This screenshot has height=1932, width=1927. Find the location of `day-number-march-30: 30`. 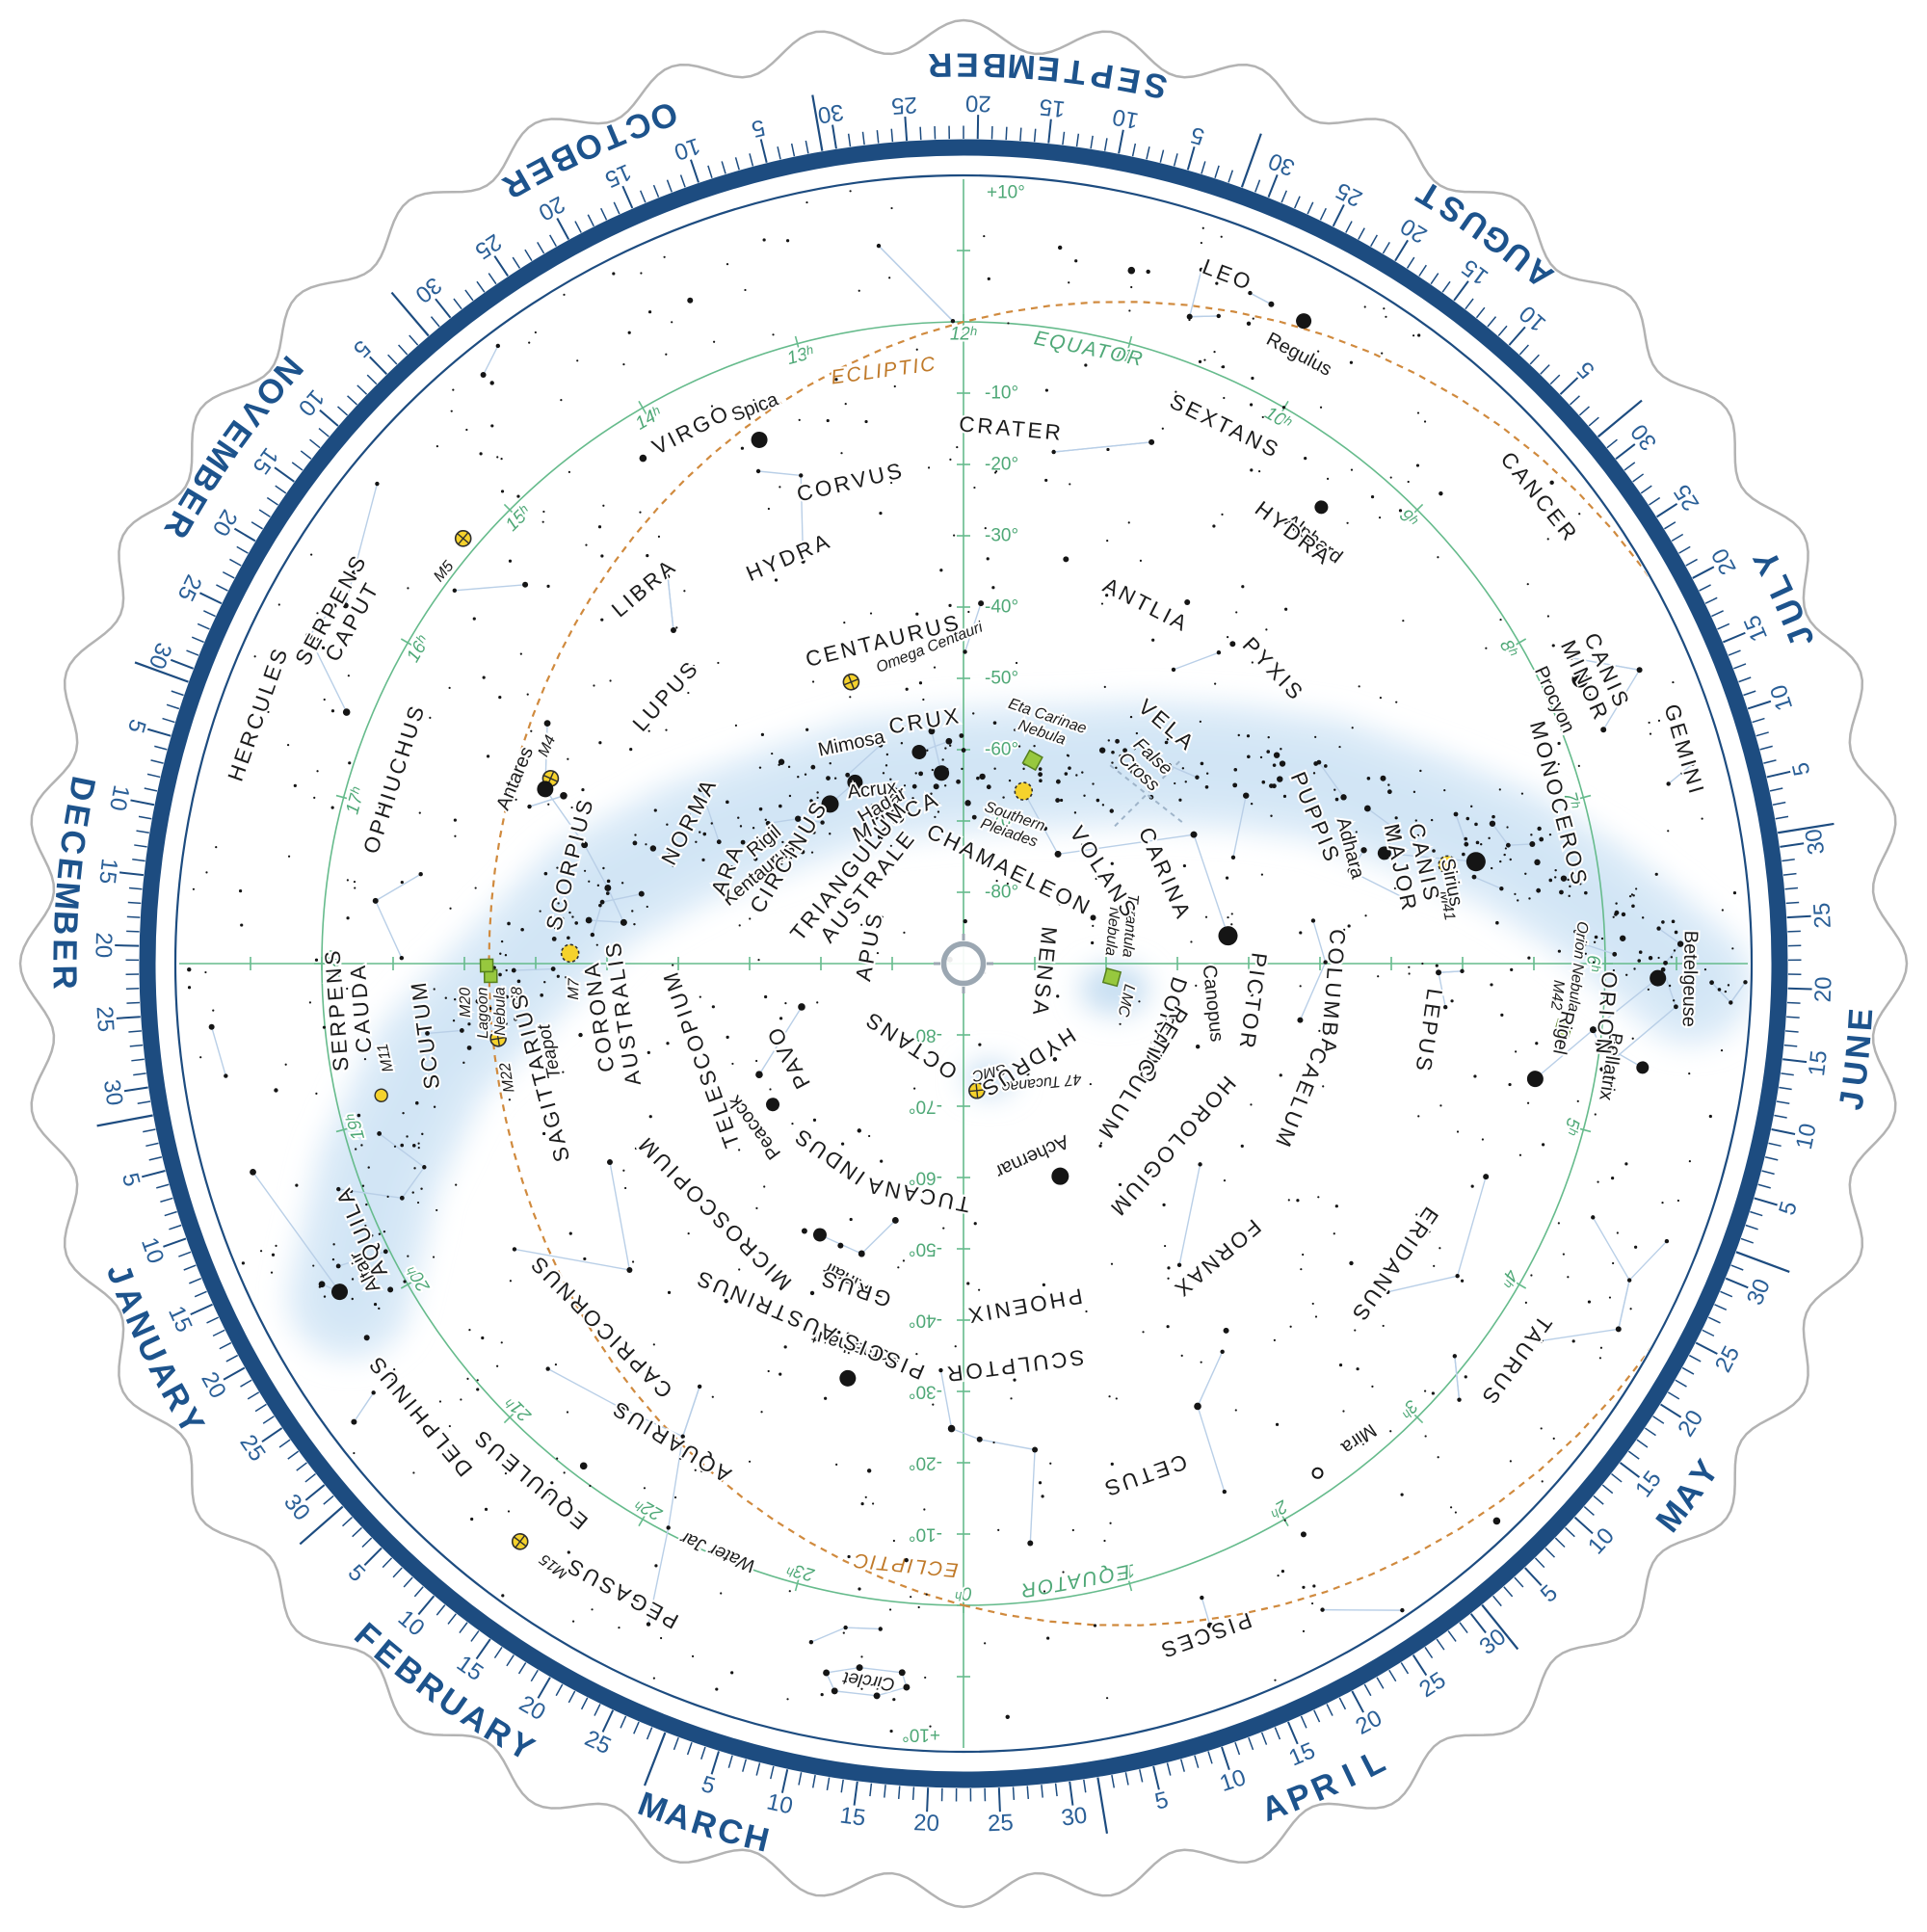

day-number-march-30: 30 is located at coordinates (1074, 1816).